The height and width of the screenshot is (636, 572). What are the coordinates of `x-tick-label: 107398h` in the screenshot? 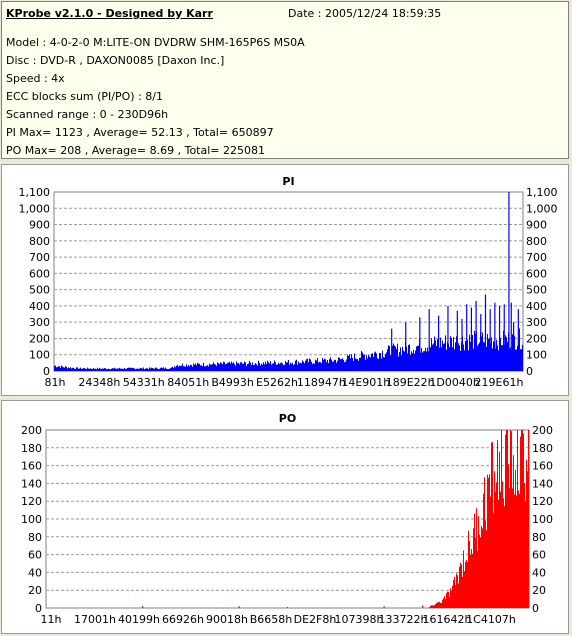 It's located at (359, 619).